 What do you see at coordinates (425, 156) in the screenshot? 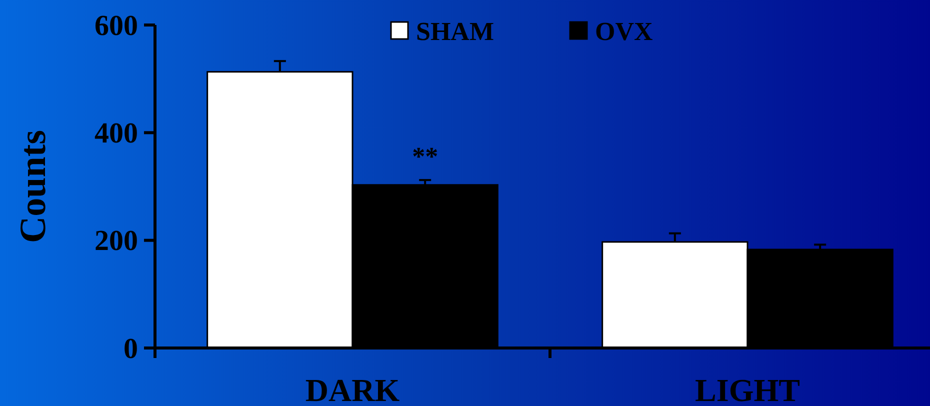
I see `annotation: **` at bounding box center [425, 156].